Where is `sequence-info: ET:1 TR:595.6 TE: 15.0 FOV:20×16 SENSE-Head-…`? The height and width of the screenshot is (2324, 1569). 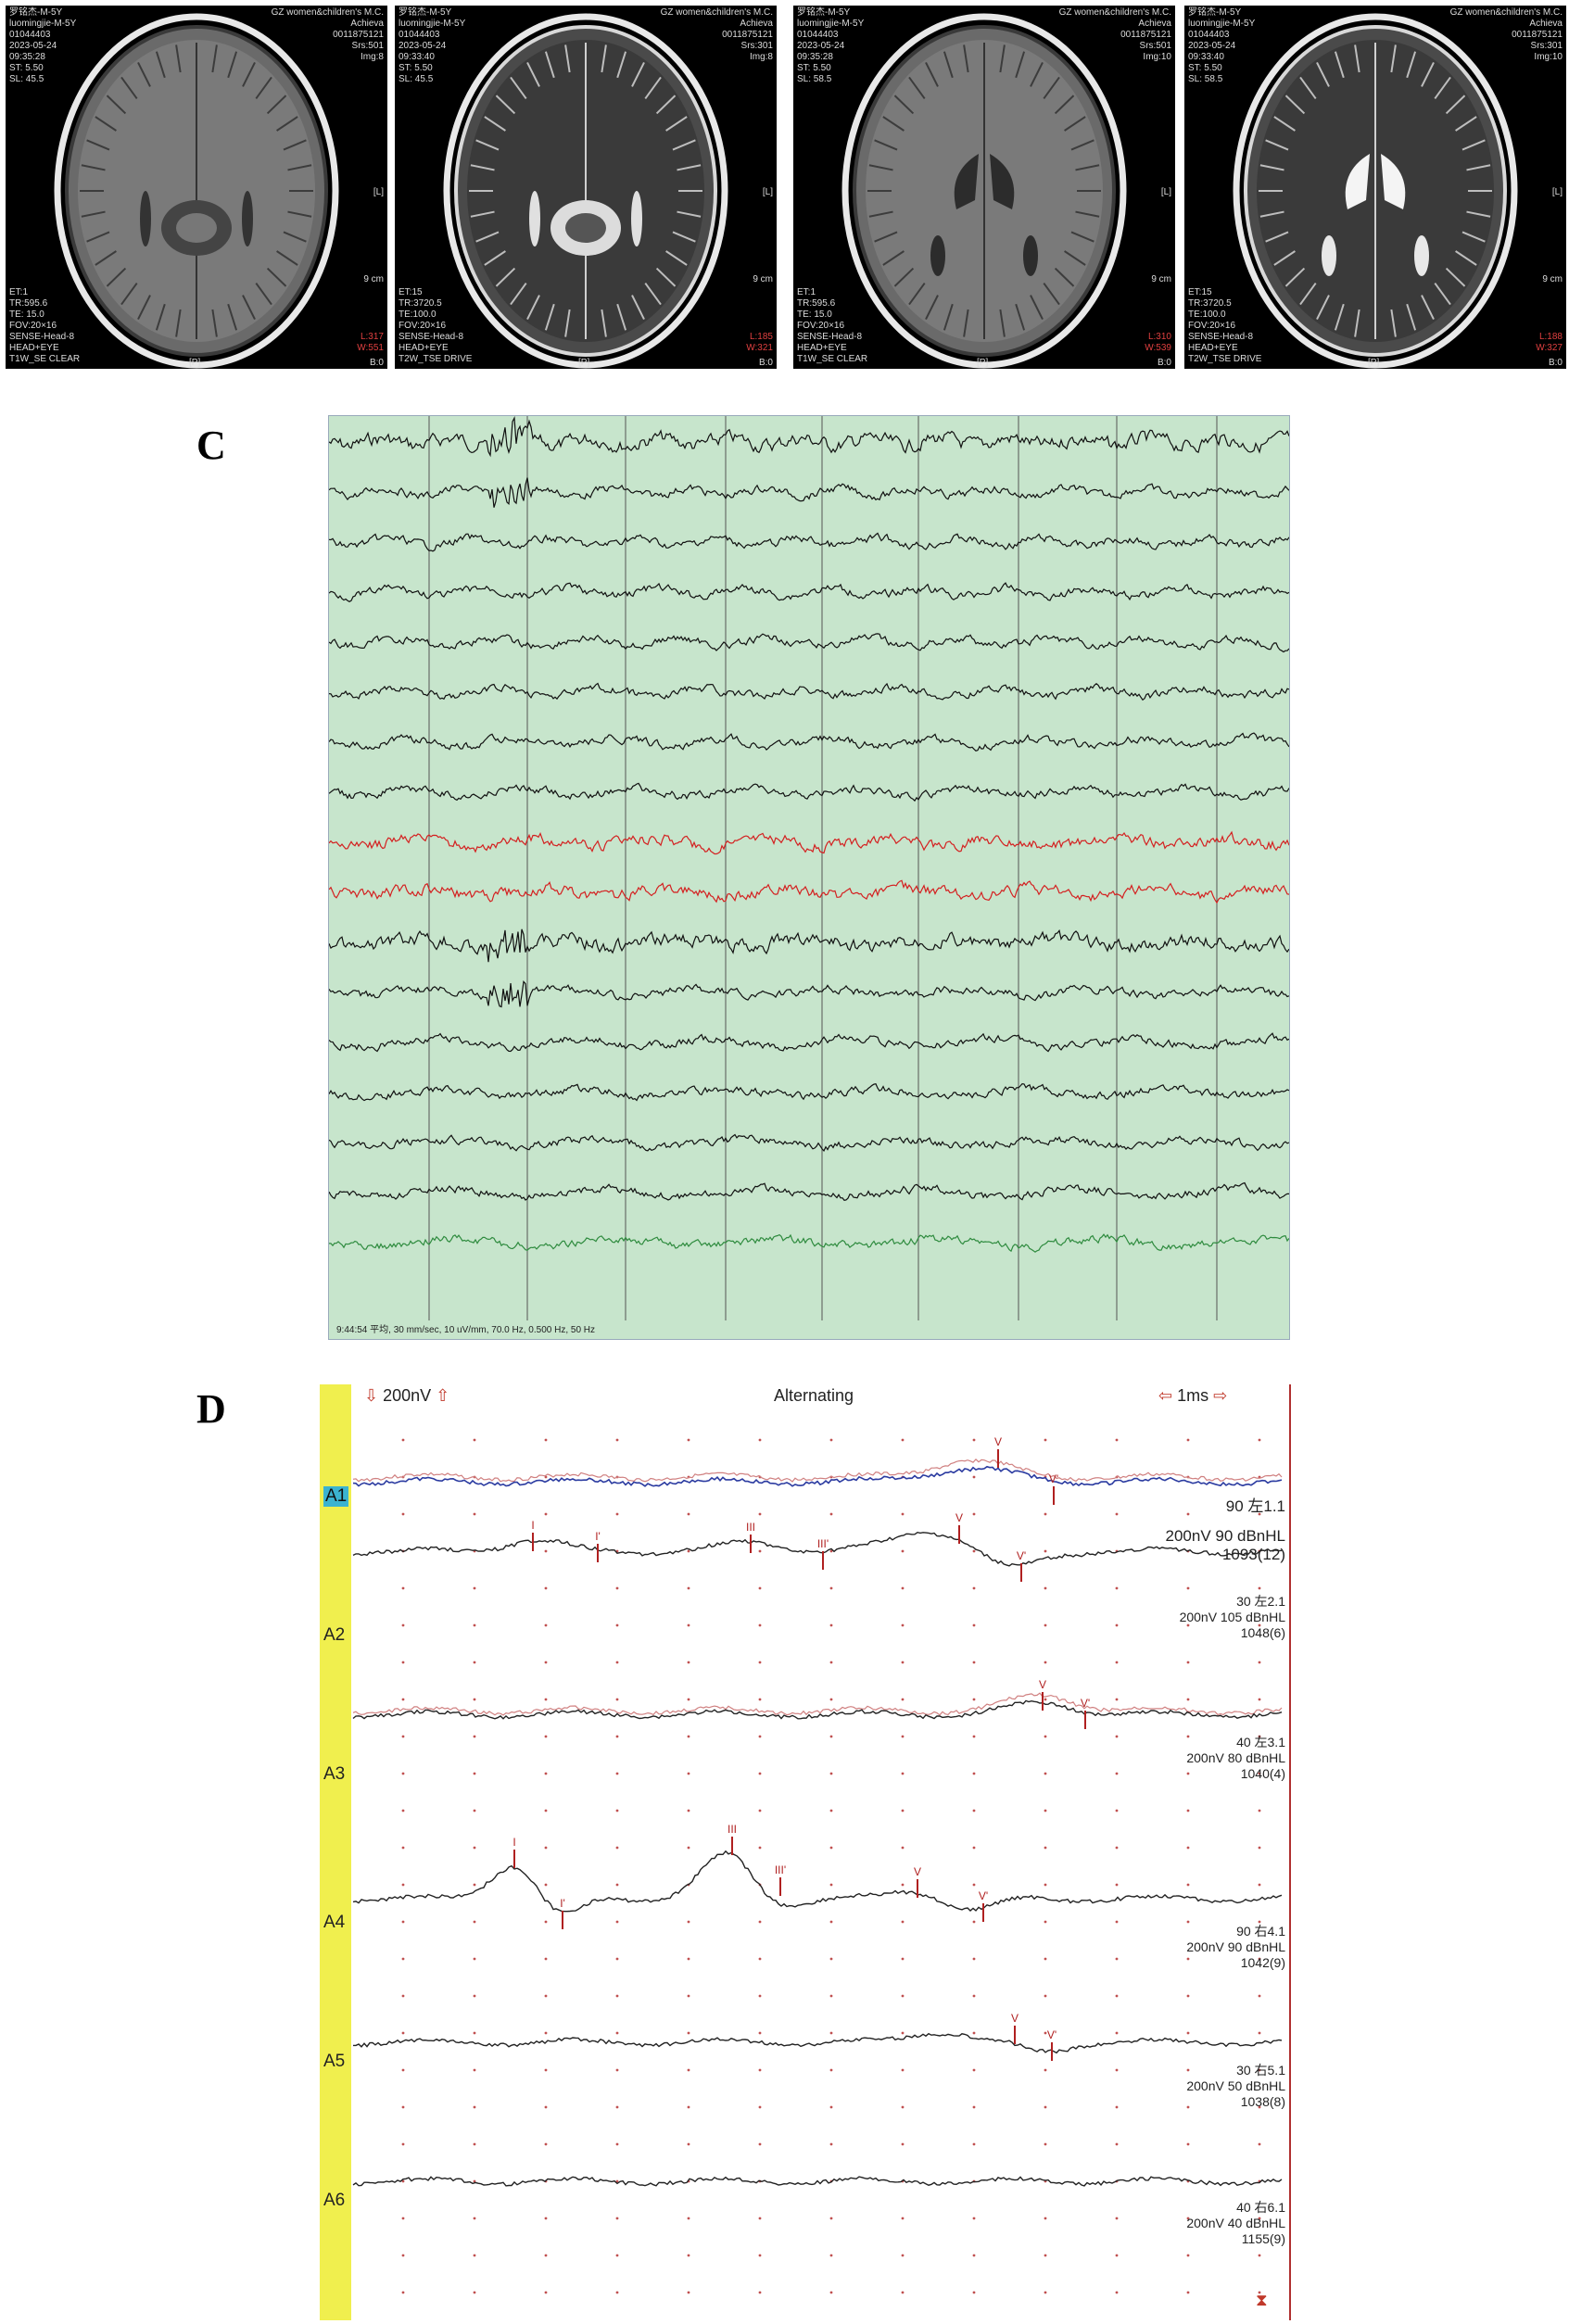
sequence-info: ET:1 TR:595.6 TE: 15.0 FOV:20×16 SENSE-Head-… is located at coordinates (45, 325).